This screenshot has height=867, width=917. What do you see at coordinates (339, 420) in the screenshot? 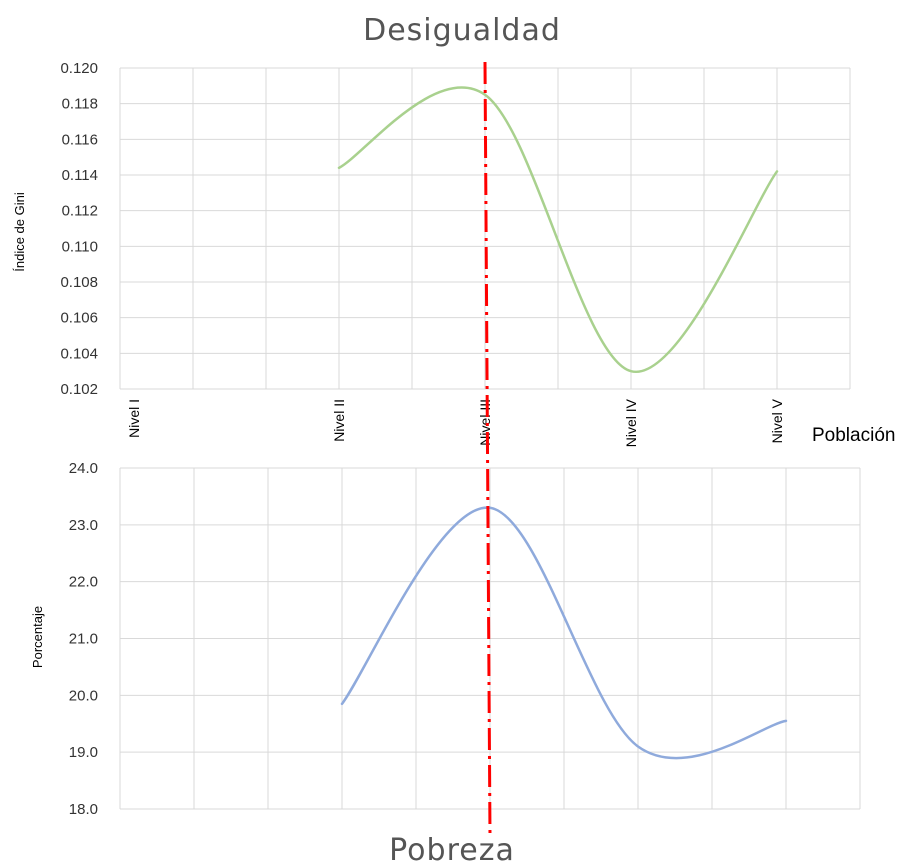
I see `gini-category-label: Nivel II` at bounding box center [339, 420].